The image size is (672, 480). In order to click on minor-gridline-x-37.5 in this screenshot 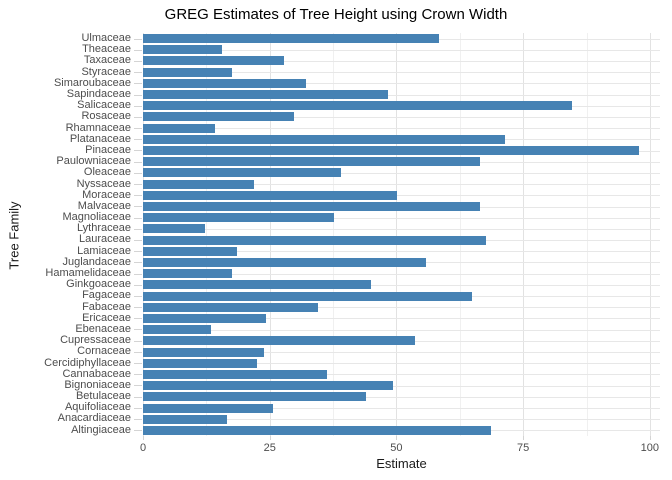, I will do `click(334, 234)`.